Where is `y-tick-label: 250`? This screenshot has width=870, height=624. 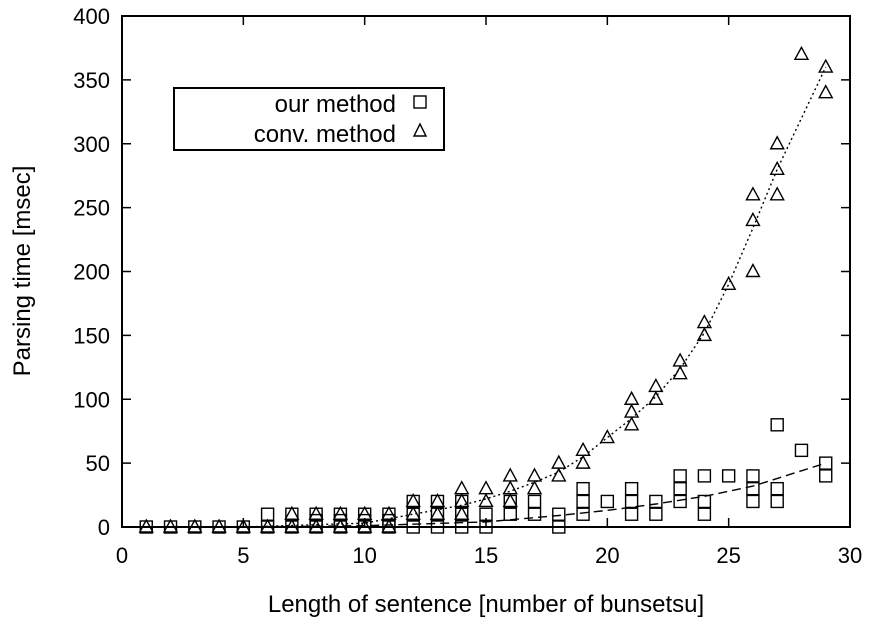 y-tick-label: 250 is located at coordinates (91, 208).